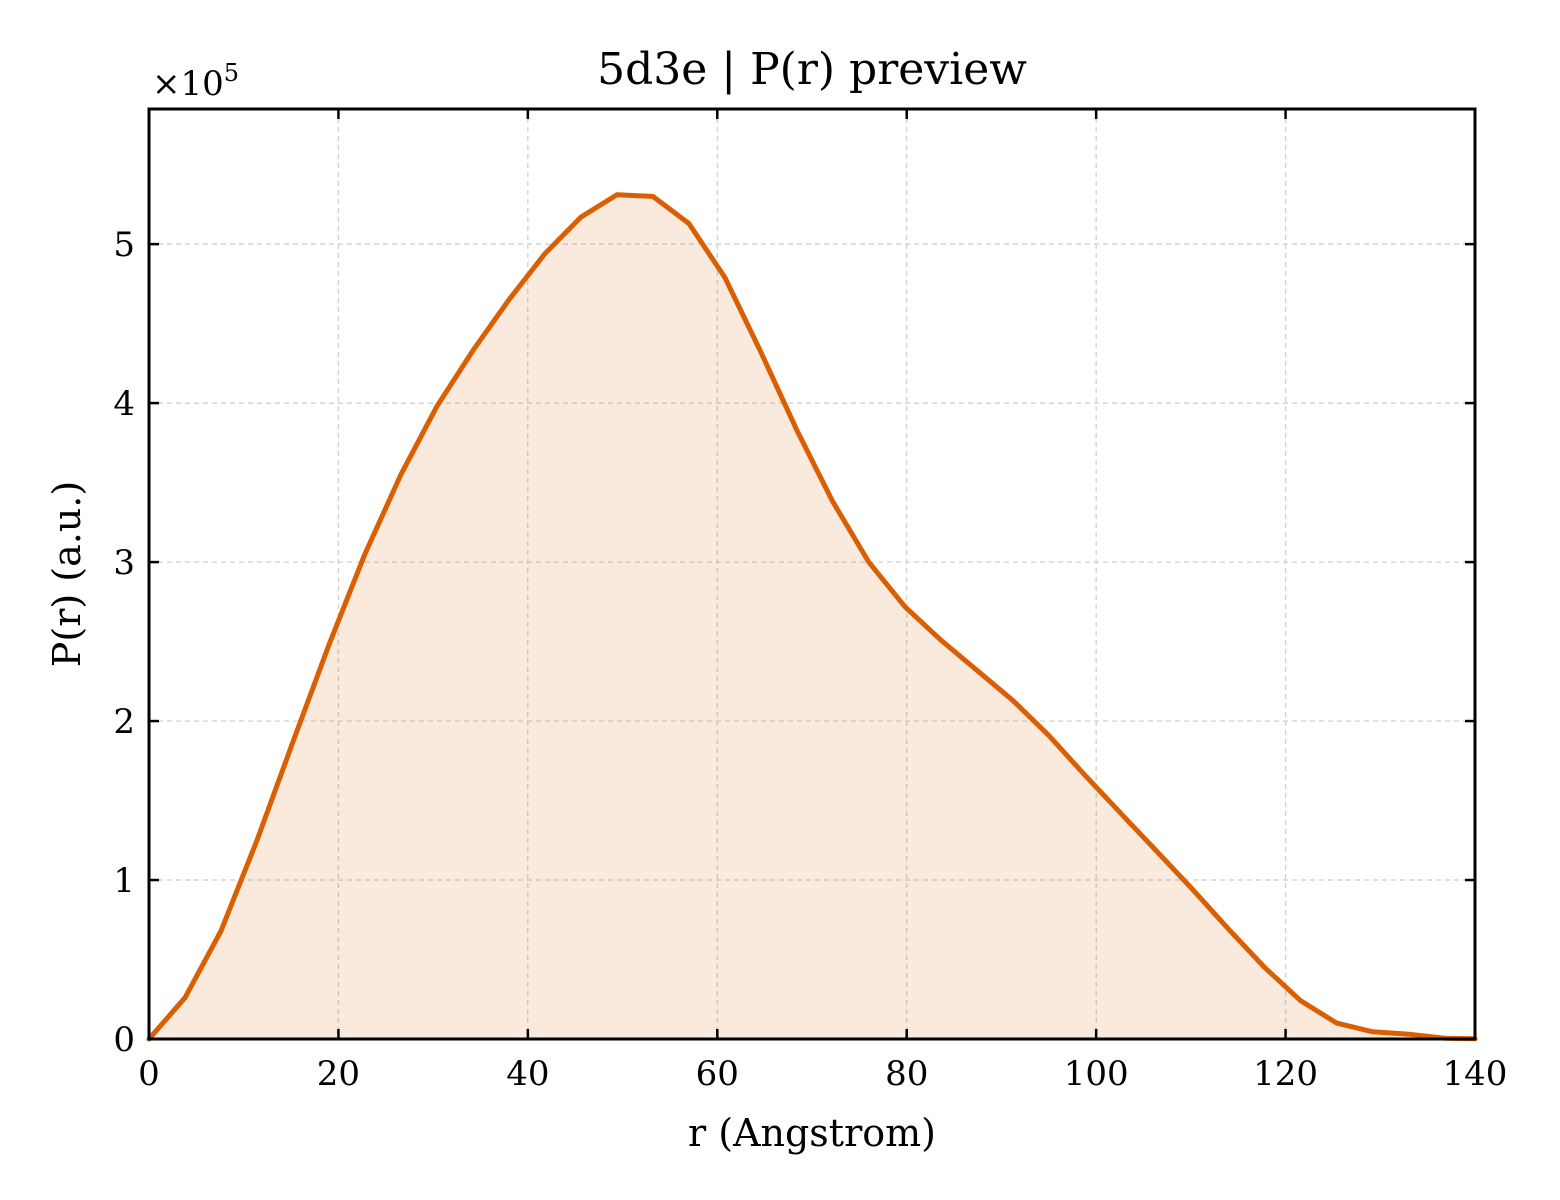  I want to click on y-tick-label: 4, so click(124, 404).